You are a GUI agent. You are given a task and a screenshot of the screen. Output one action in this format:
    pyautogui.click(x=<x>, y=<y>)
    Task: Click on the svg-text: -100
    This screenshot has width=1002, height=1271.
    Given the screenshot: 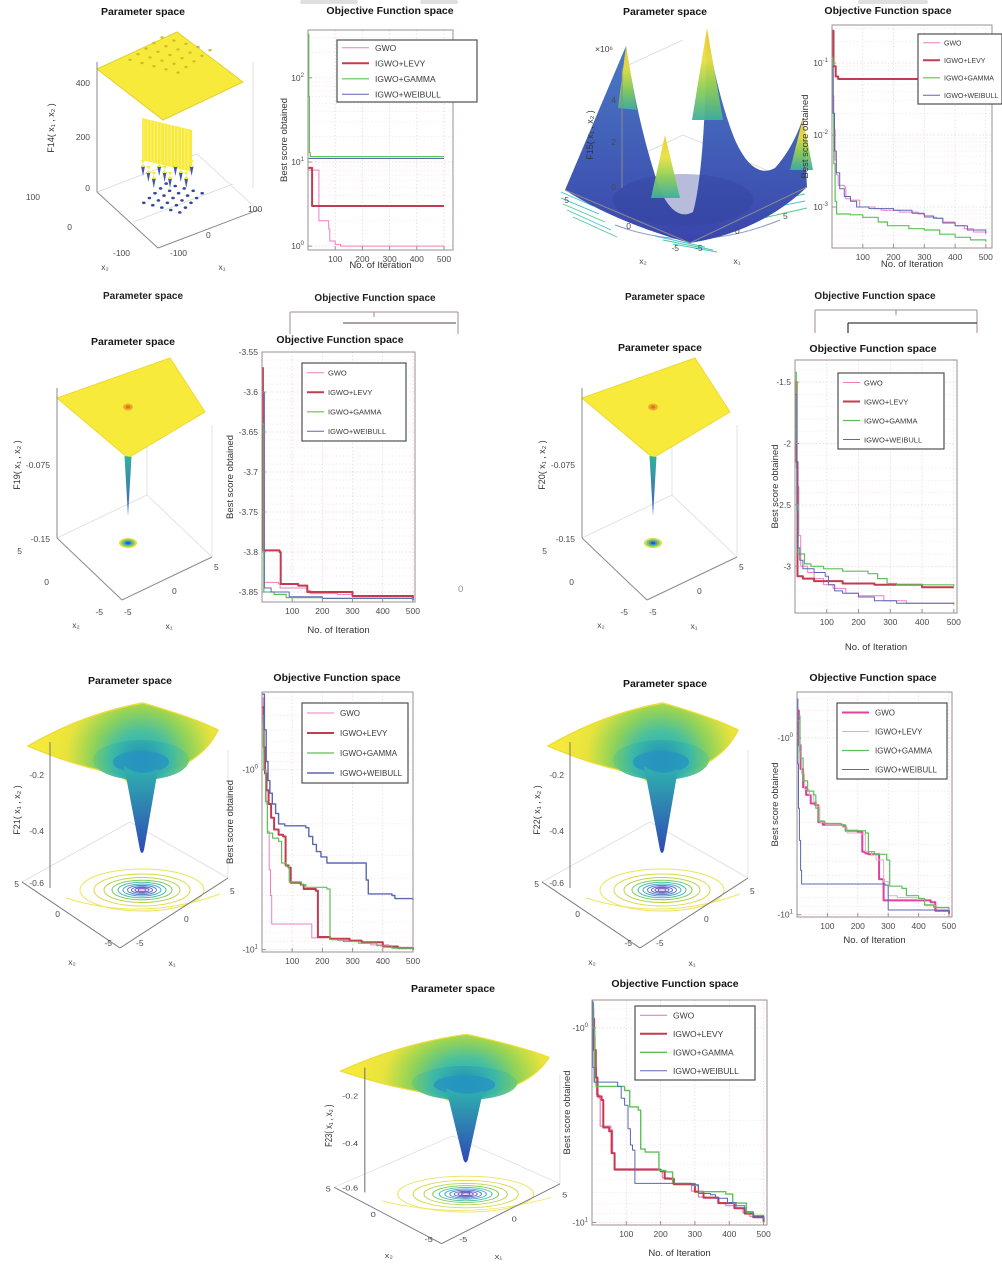 What is the action you would take?
    pyautogui.click(x=121, y=253)
    